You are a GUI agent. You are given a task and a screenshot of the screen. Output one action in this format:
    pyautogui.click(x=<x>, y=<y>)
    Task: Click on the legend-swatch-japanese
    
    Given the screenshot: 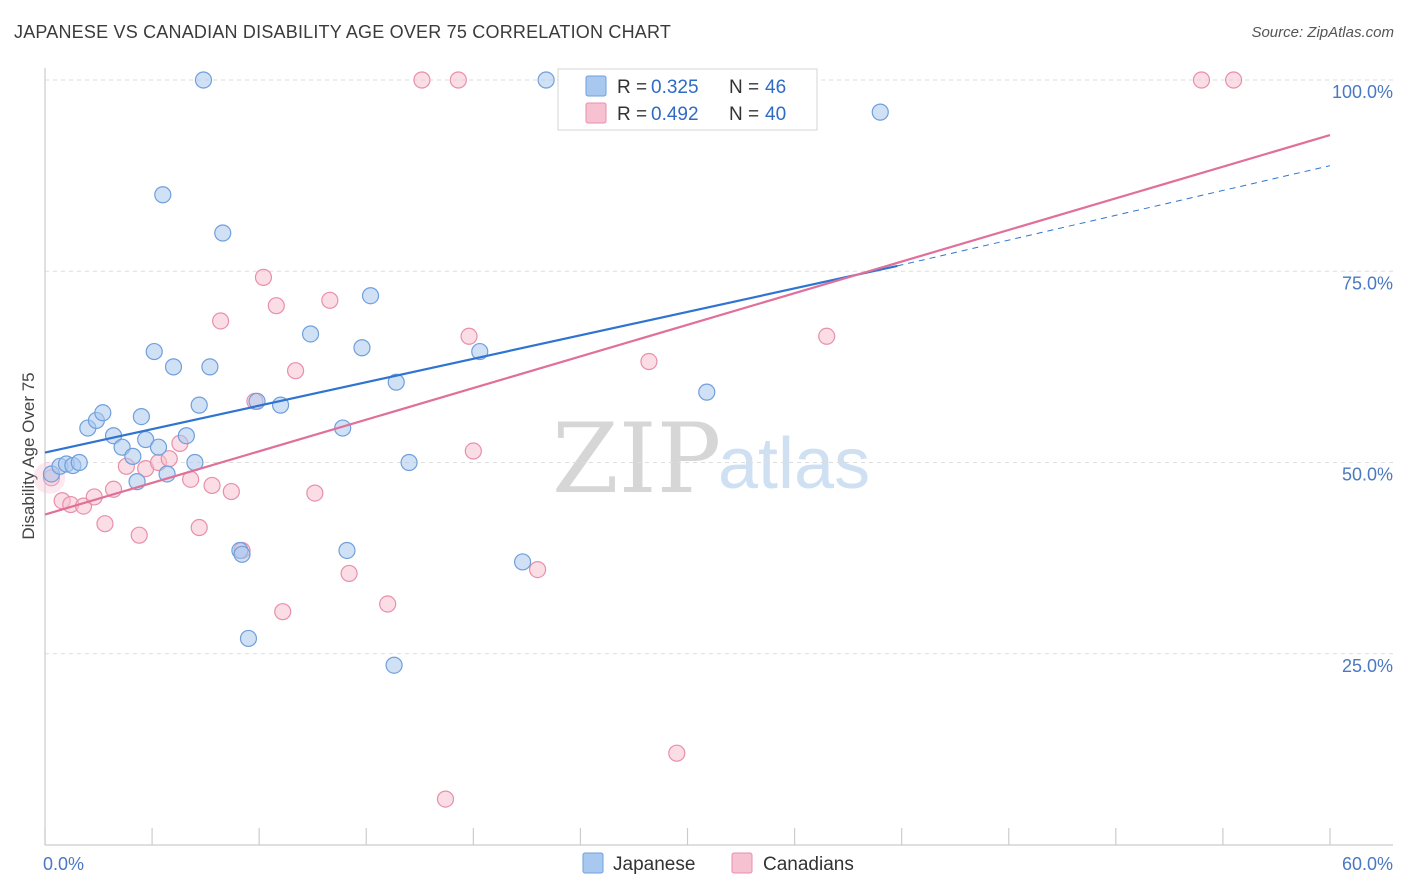 What is the action you would take?
    pyautogui.click(x=596, y=86)
    